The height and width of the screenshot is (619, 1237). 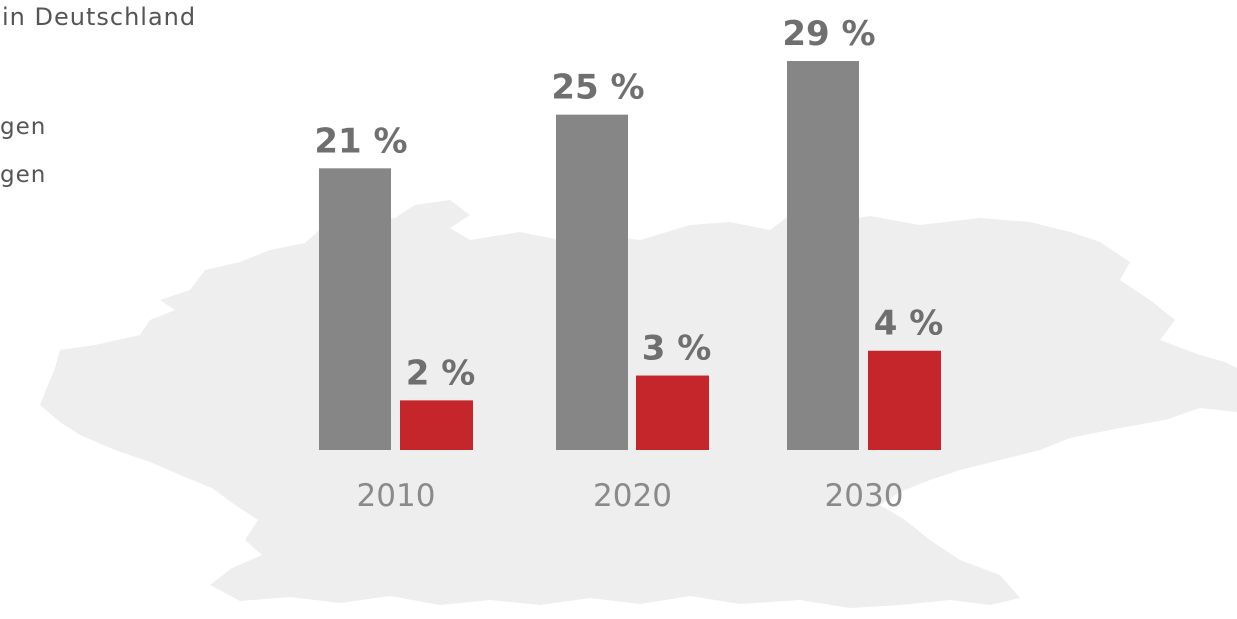 I want to click on value-label-red-2020: 3 %, so click(x=677, y=349).